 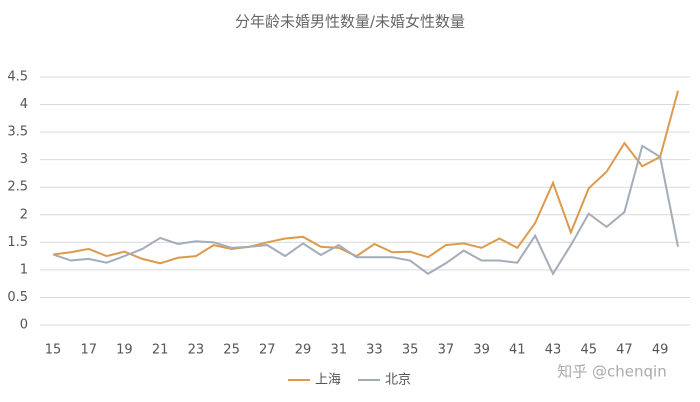 I want to click on x-tick-label: 43, so click(x=553, y=350).